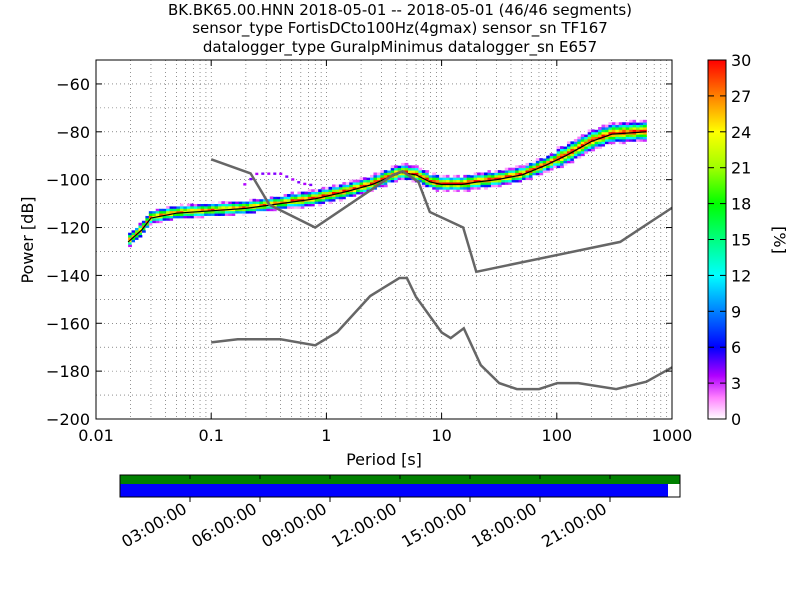  Describe the element at coordinates (364, 525) in the screenshot. I see `timeline-tick-label: 12:00:00` at that location.